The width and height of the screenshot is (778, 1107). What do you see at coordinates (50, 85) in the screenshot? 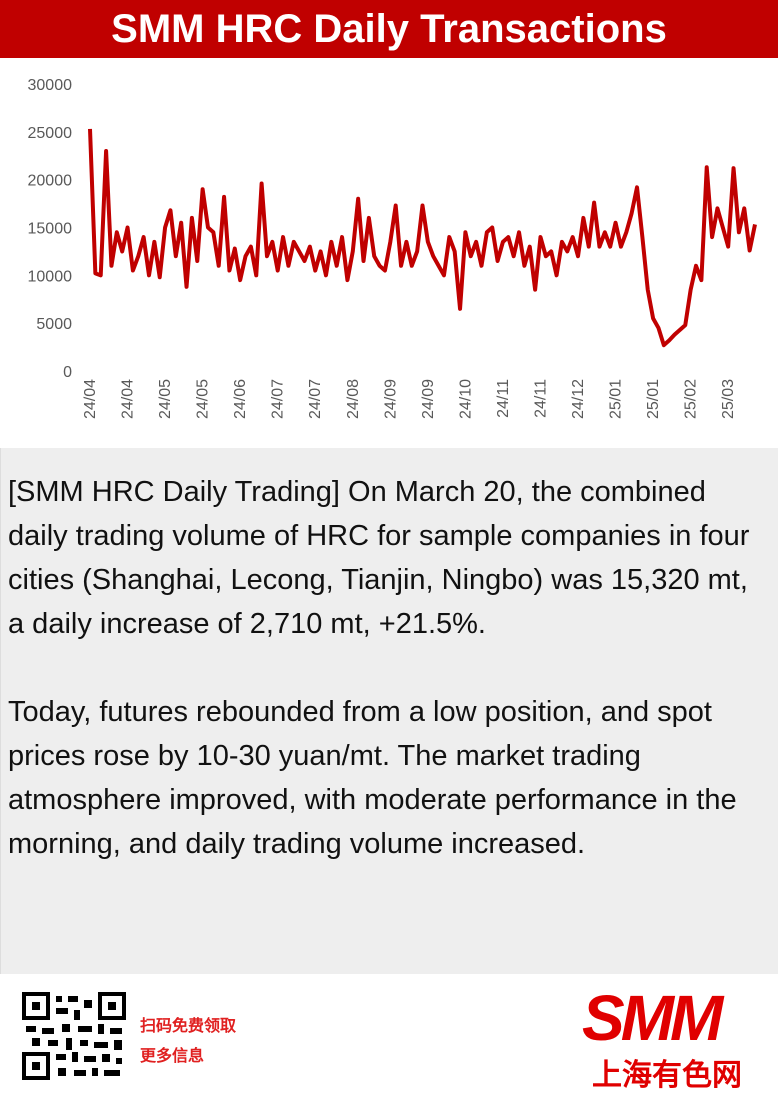
I see `y-tick-label: 30000` at bounding box center [50, 85].